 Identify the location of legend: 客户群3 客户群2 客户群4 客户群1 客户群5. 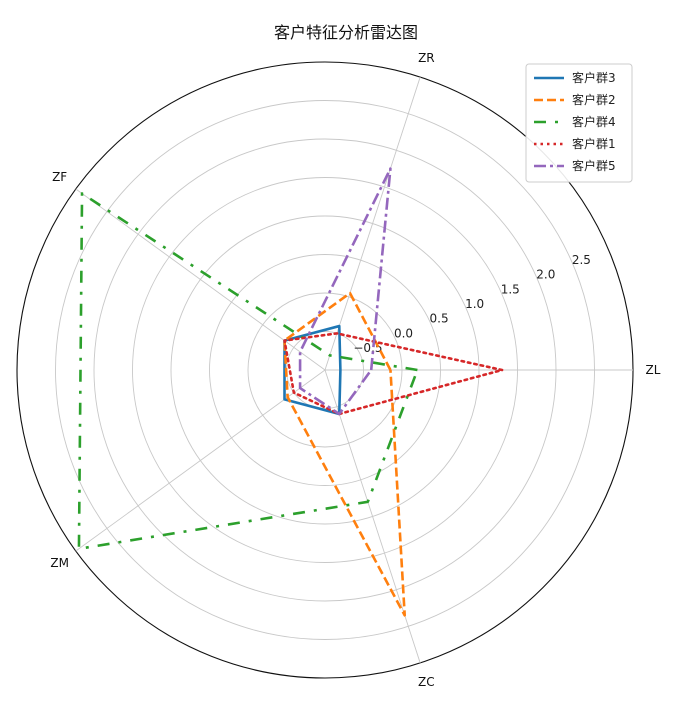
(579, 123).